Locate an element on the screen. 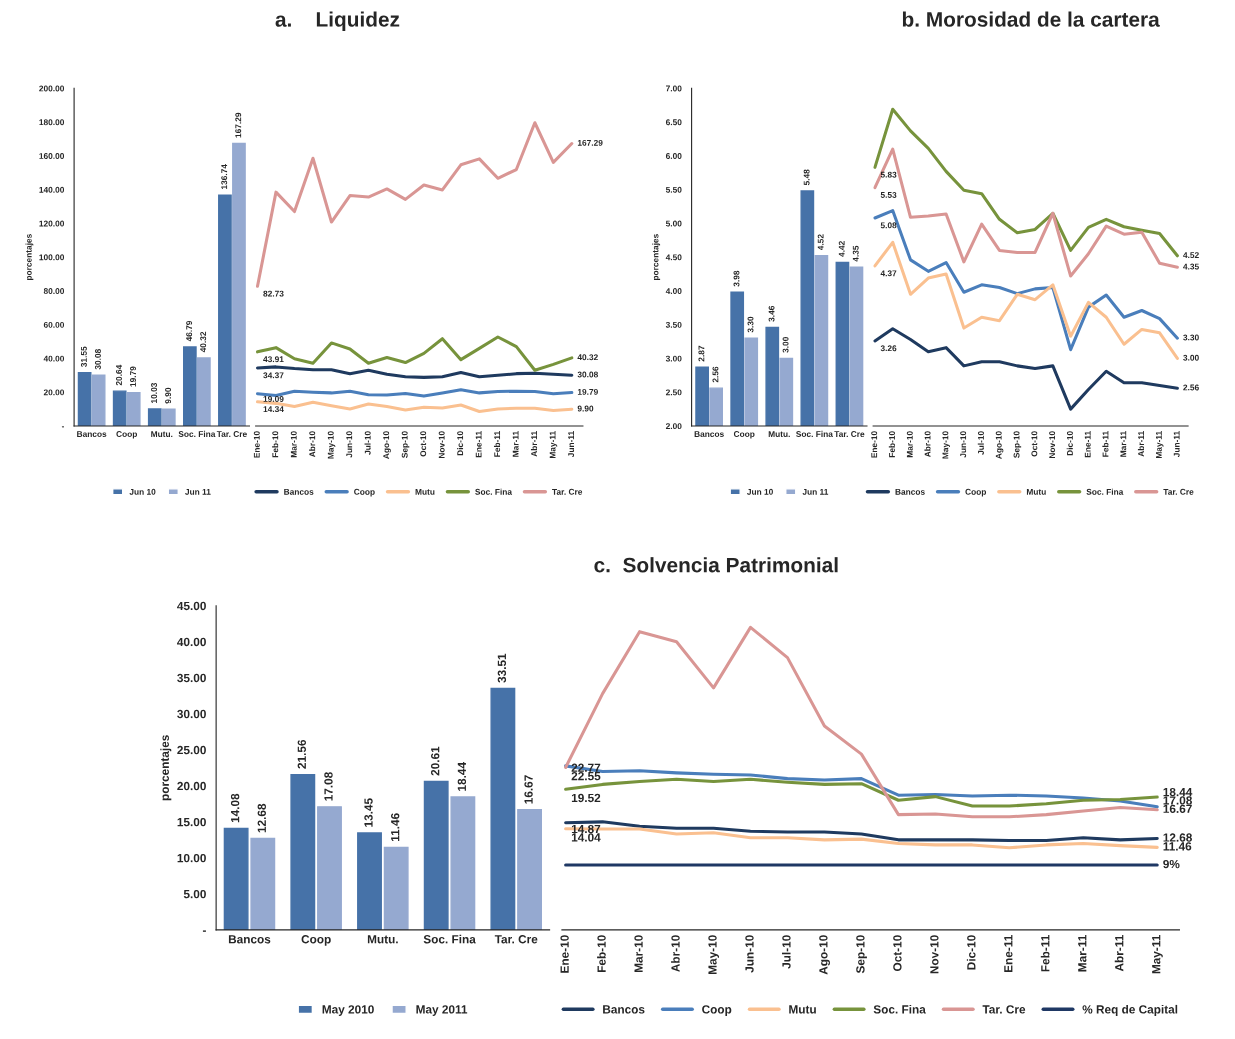 The height and width of the screenshot is (1039, 1235). x-tick-label: Sep-10 is located at coordinates (861, 954).